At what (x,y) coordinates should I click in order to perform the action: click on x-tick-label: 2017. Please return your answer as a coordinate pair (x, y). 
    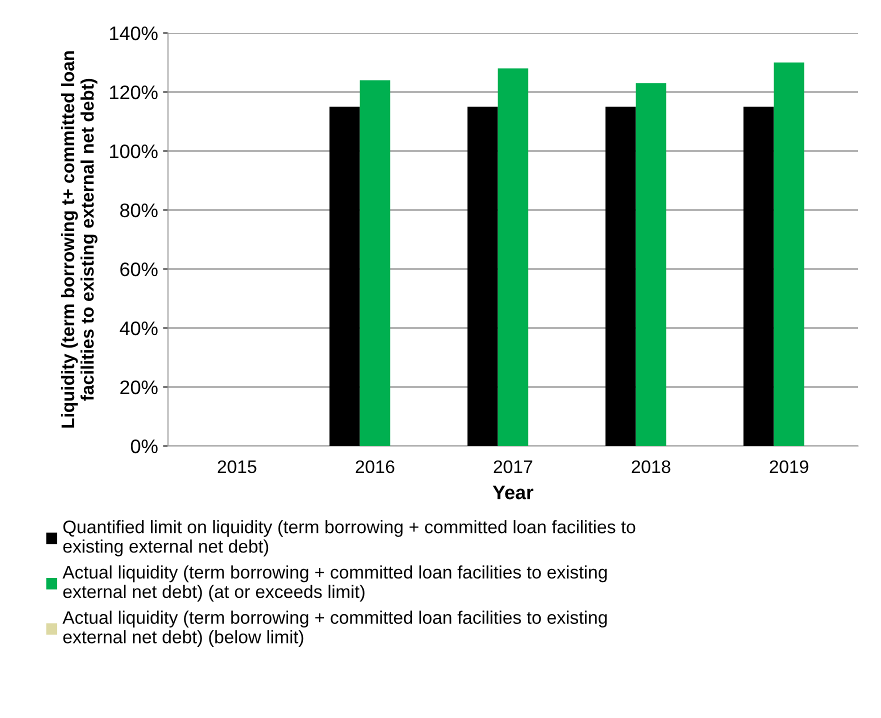
    Looking at the image, I should click on (513, 467).